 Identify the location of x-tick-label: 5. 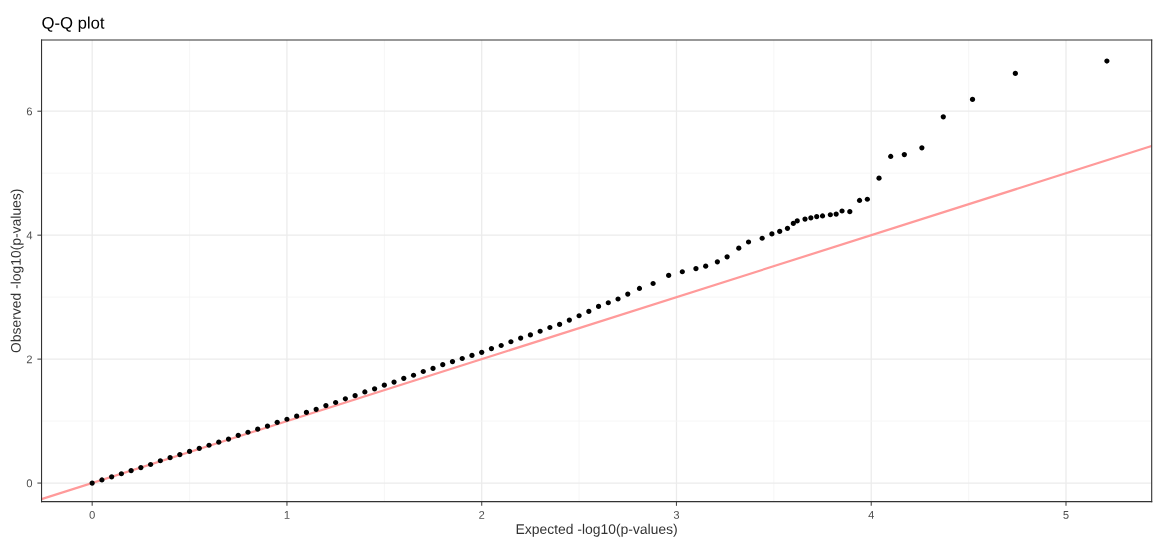
(1066, 515).